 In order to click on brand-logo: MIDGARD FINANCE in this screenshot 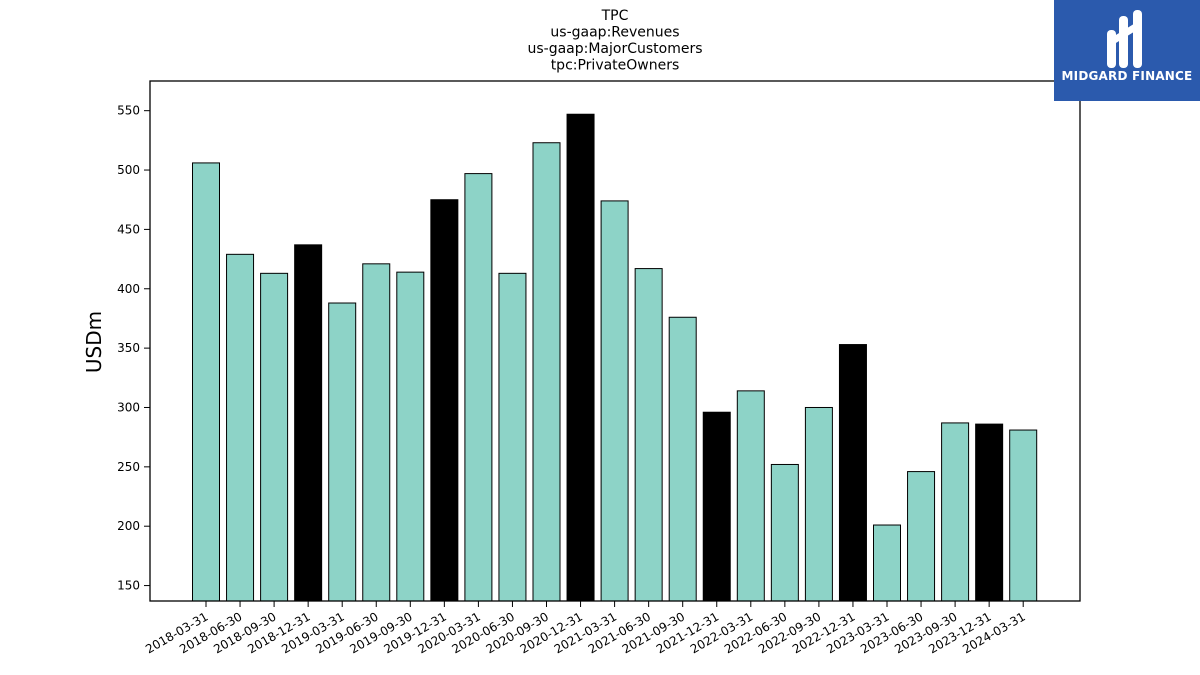, I will do `click(1127, 50)`.